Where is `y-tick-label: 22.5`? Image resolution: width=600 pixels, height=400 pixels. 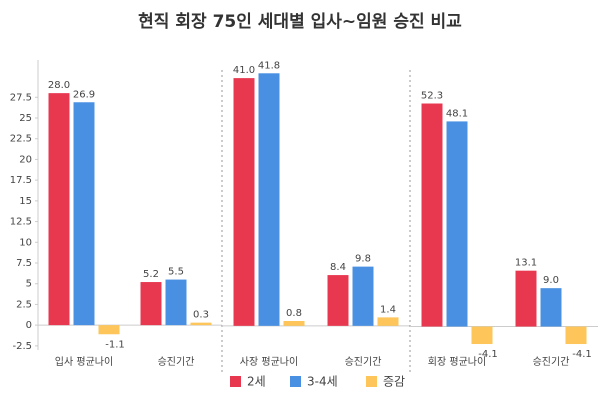
y-tick-label: 22.5 is located at coordinates (21, 139).